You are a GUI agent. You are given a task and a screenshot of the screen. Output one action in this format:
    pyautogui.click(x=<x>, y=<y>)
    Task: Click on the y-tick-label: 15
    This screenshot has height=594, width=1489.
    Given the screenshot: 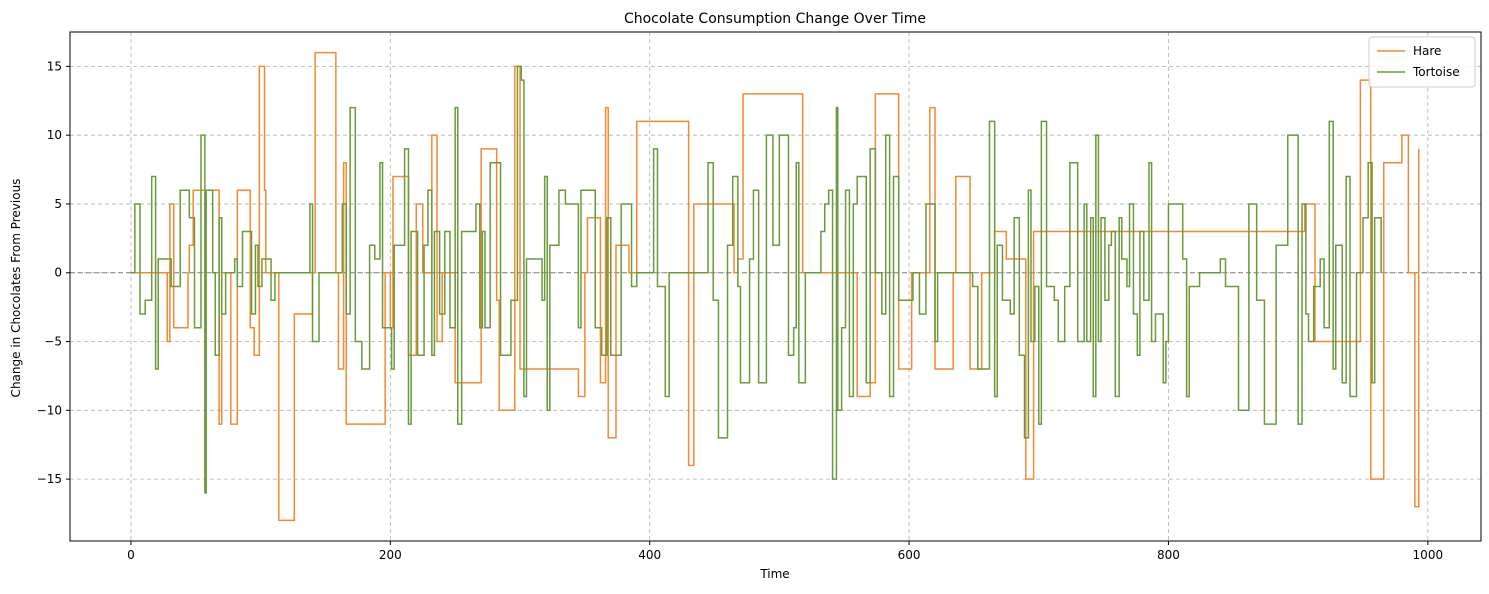 What is the action you would take?
    pyautogui.click(x=54, y=66)
    